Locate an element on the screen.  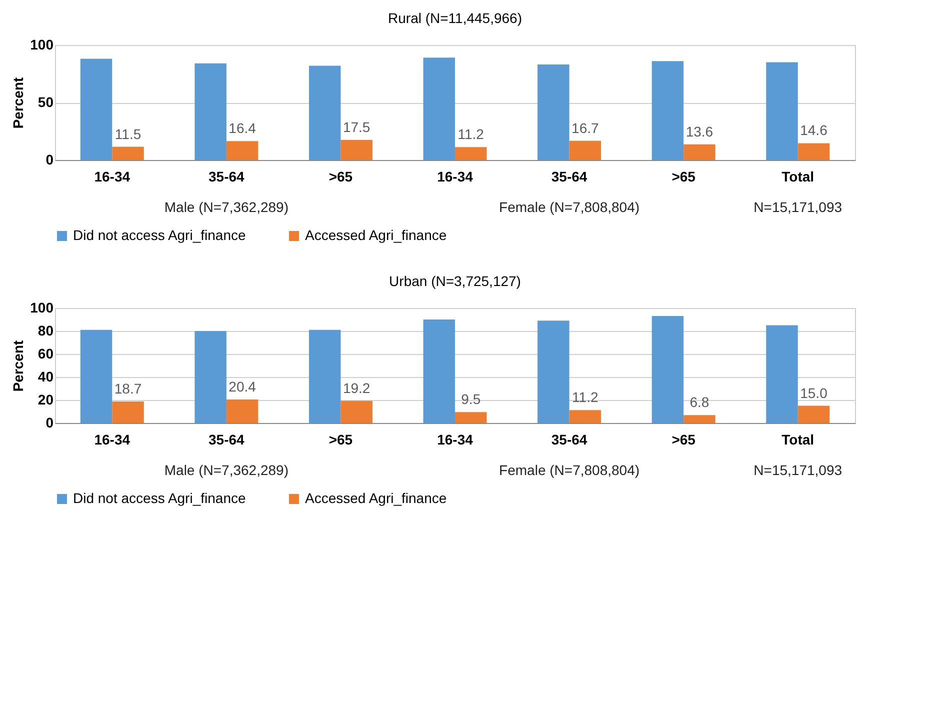
data-label: 14.6 is located at coordinates (814, 130).